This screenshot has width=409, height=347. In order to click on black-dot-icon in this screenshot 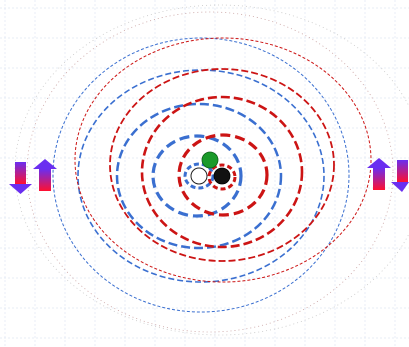, I will do `click(222, 176)`.